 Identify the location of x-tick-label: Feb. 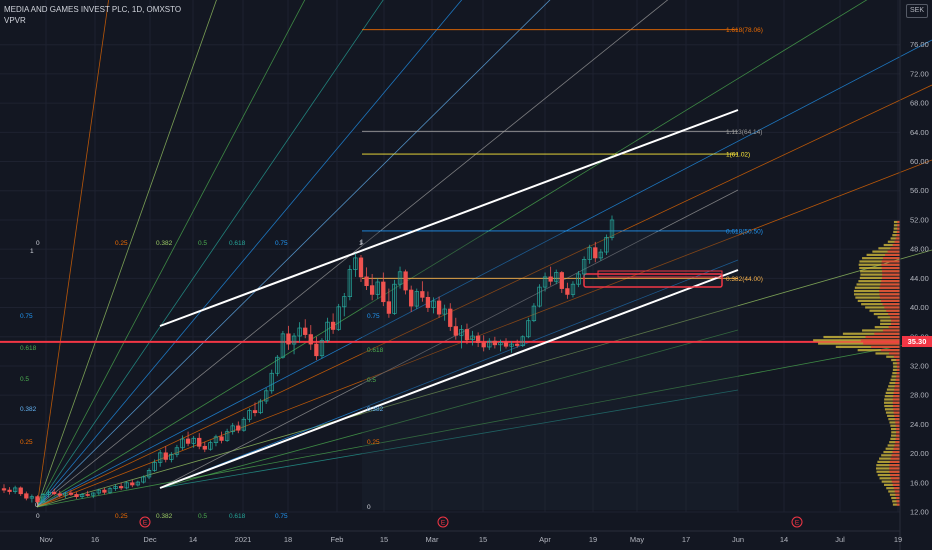
(337, 539).